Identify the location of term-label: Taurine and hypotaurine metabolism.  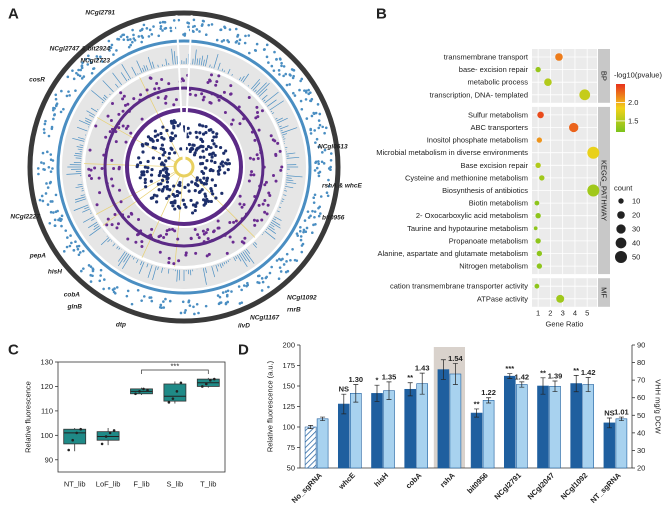
(467, 228).